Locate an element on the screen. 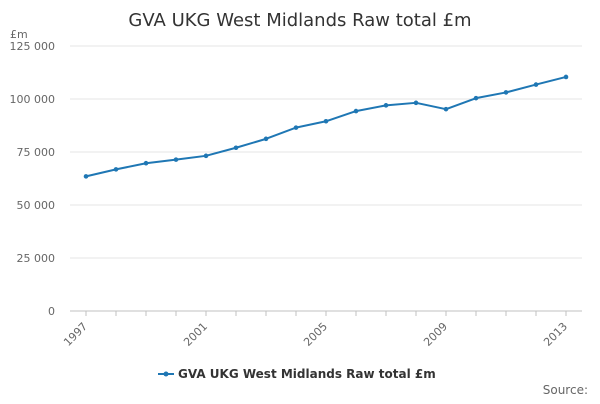  y-tick-label: 75 000 is located at coordinates (36, 152).